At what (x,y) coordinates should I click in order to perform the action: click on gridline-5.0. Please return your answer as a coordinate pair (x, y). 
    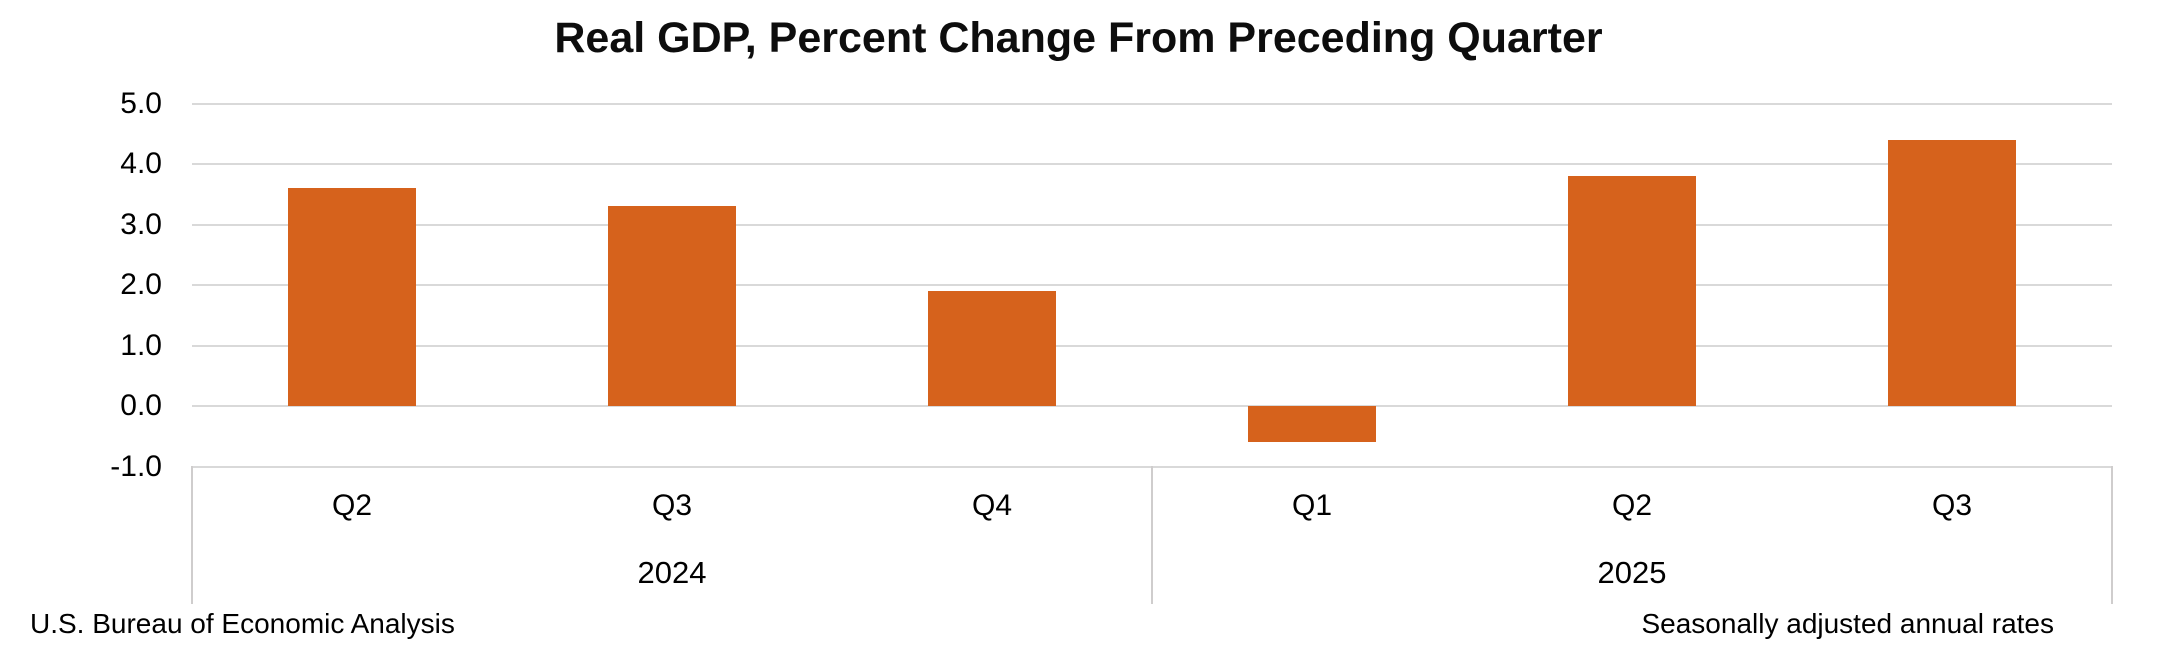
    Looking at the image, I should click on (1152, 103).